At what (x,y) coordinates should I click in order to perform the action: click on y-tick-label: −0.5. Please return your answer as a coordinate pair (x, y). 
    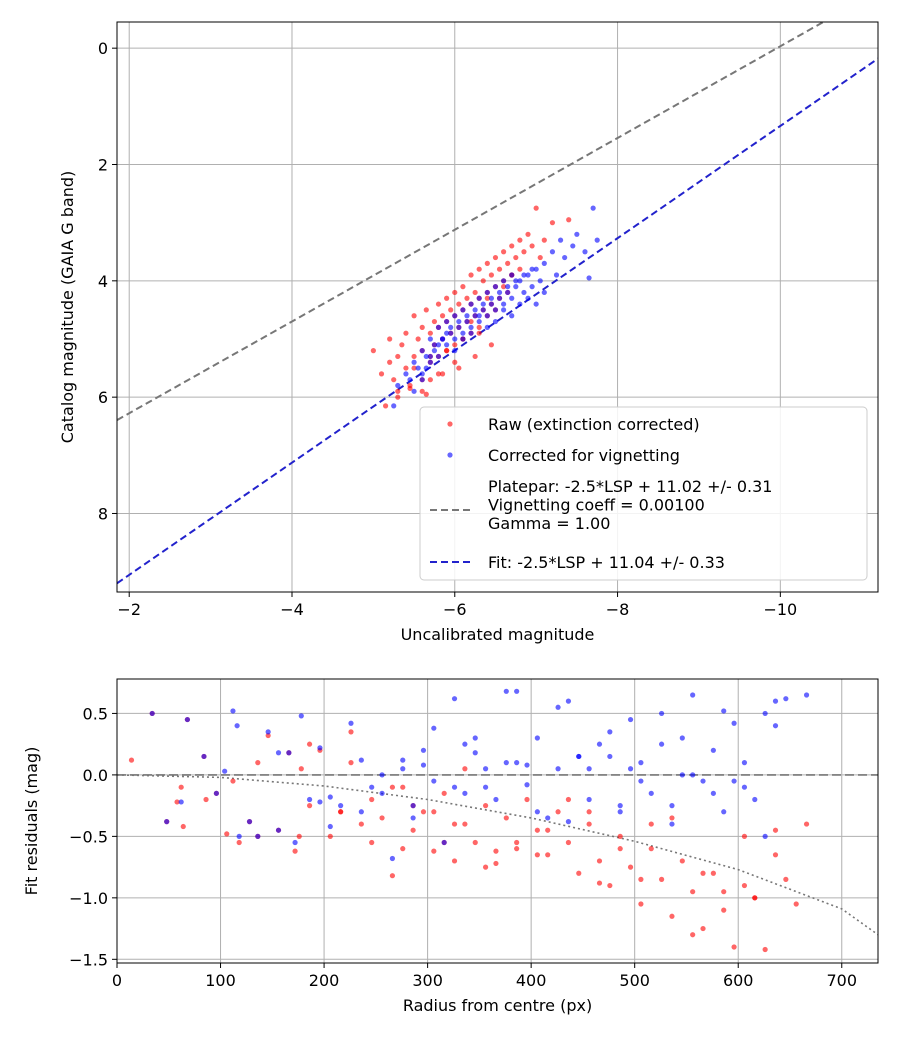
    Looking at the image, I should click on (88, 836).